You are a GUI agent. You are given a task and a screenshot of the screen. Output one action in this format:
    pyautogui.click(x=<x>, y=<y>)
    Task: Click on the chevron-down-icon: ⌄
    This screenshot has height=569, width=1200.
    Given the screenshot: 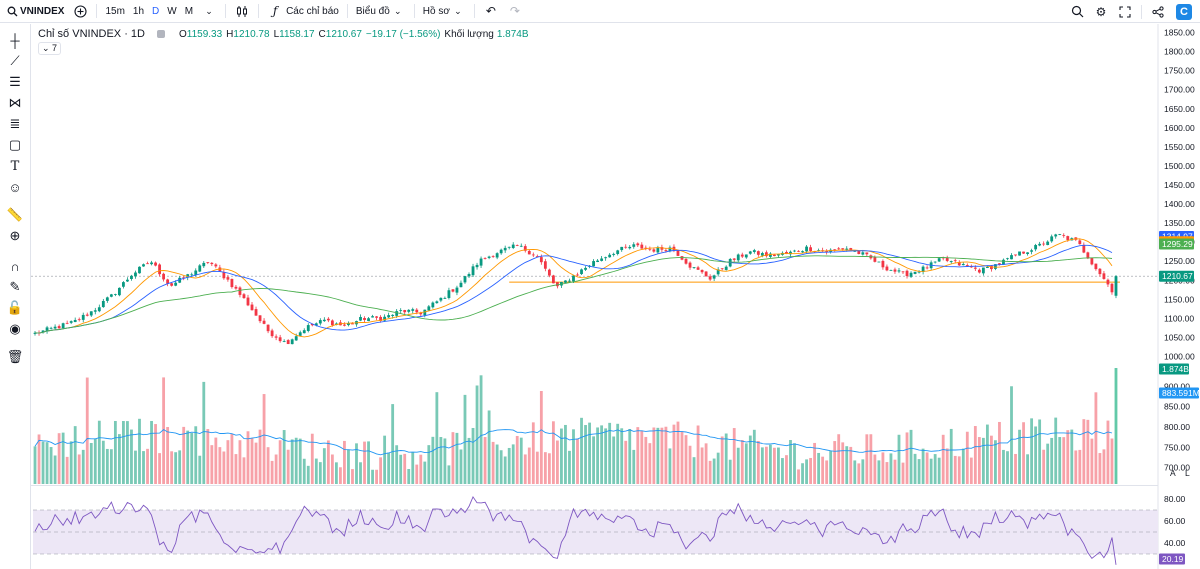 What is the action you would take?
    pyautogui.click(x=47, y=48)
    